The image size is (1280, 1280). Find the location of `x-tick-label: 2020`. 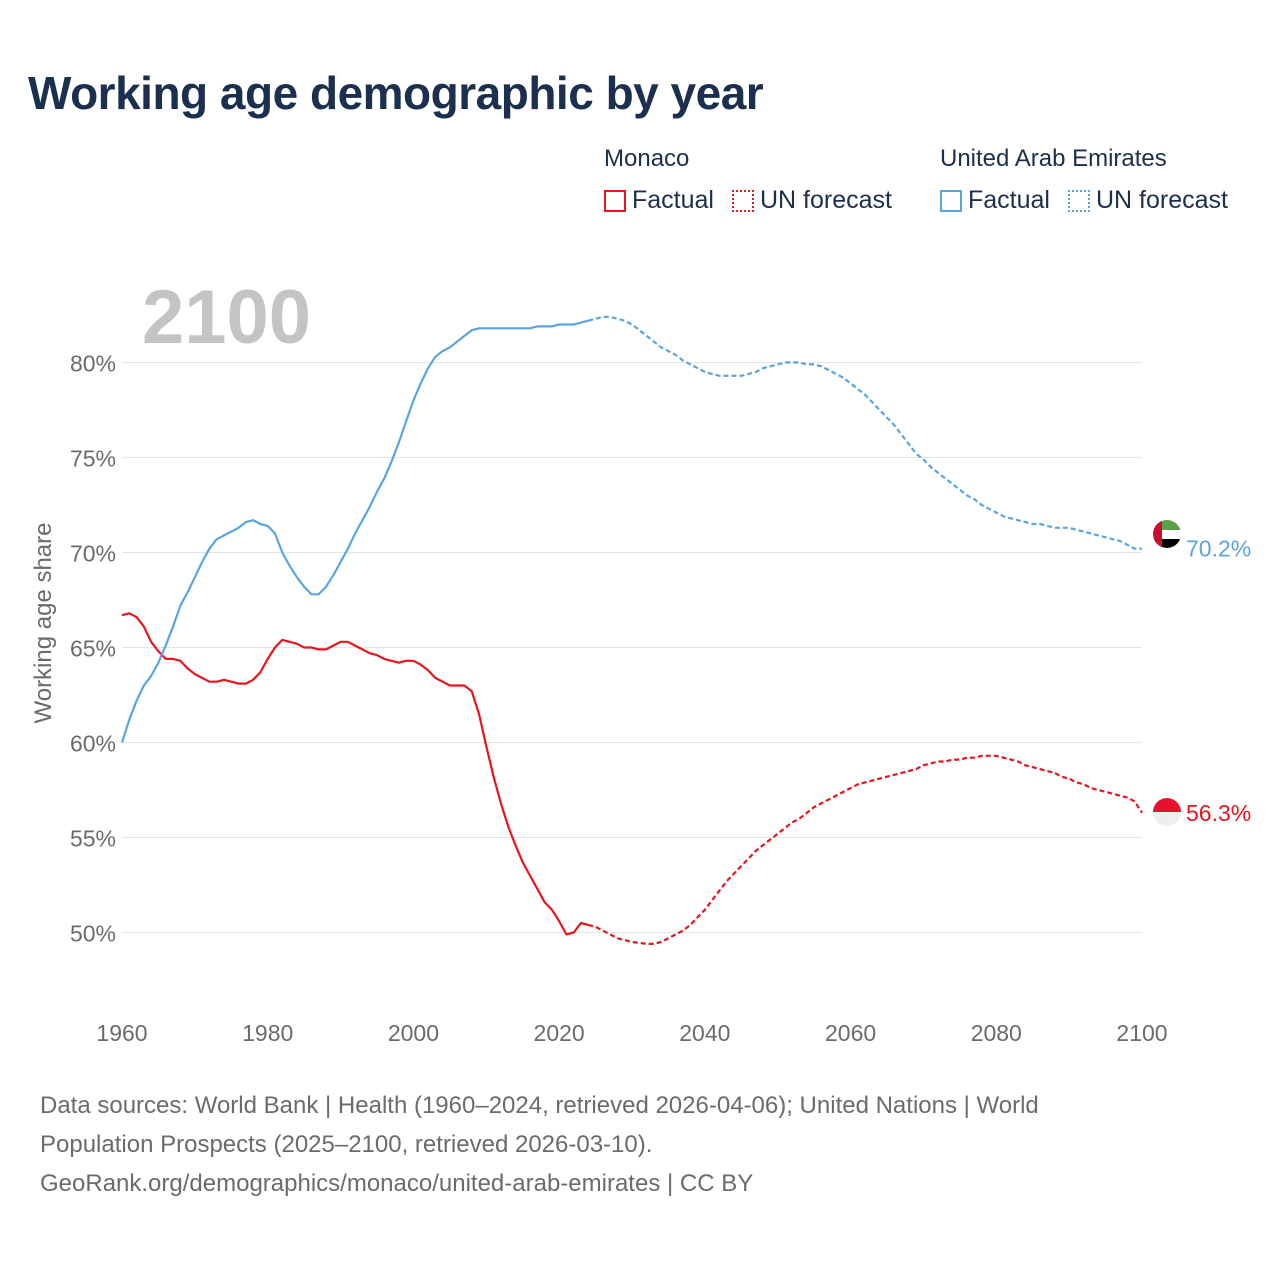

x-tick-label: 2020 is located at coordinates (559, 1033).